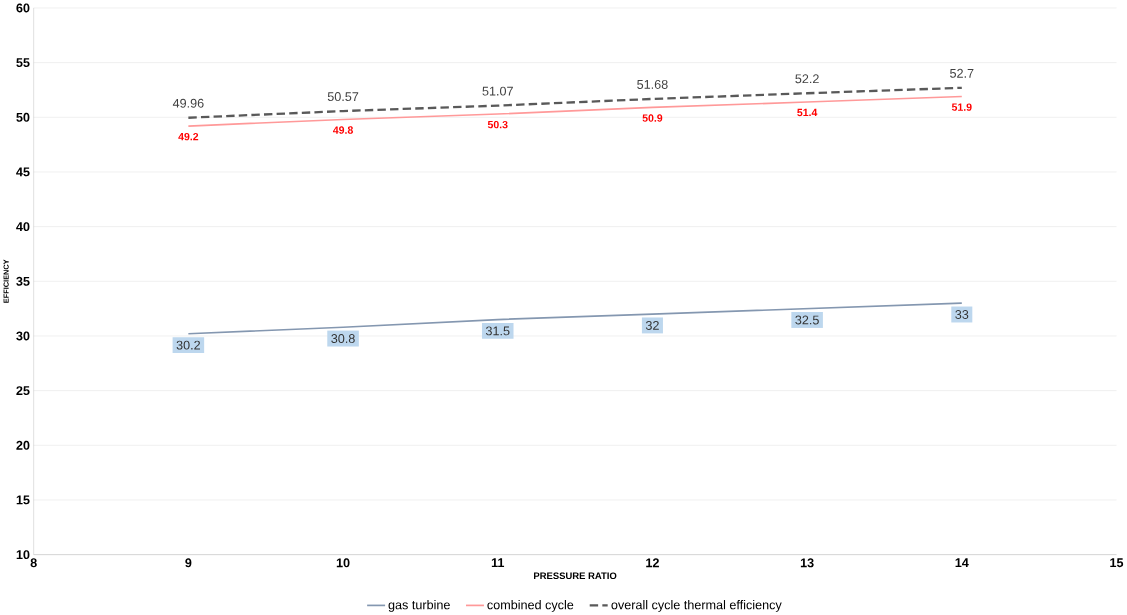 The image size is (1127, 615). What do you see at coordinates (962, 314) in the screenshot?
I see `data-label: 33` at bounding box center [962, 314].